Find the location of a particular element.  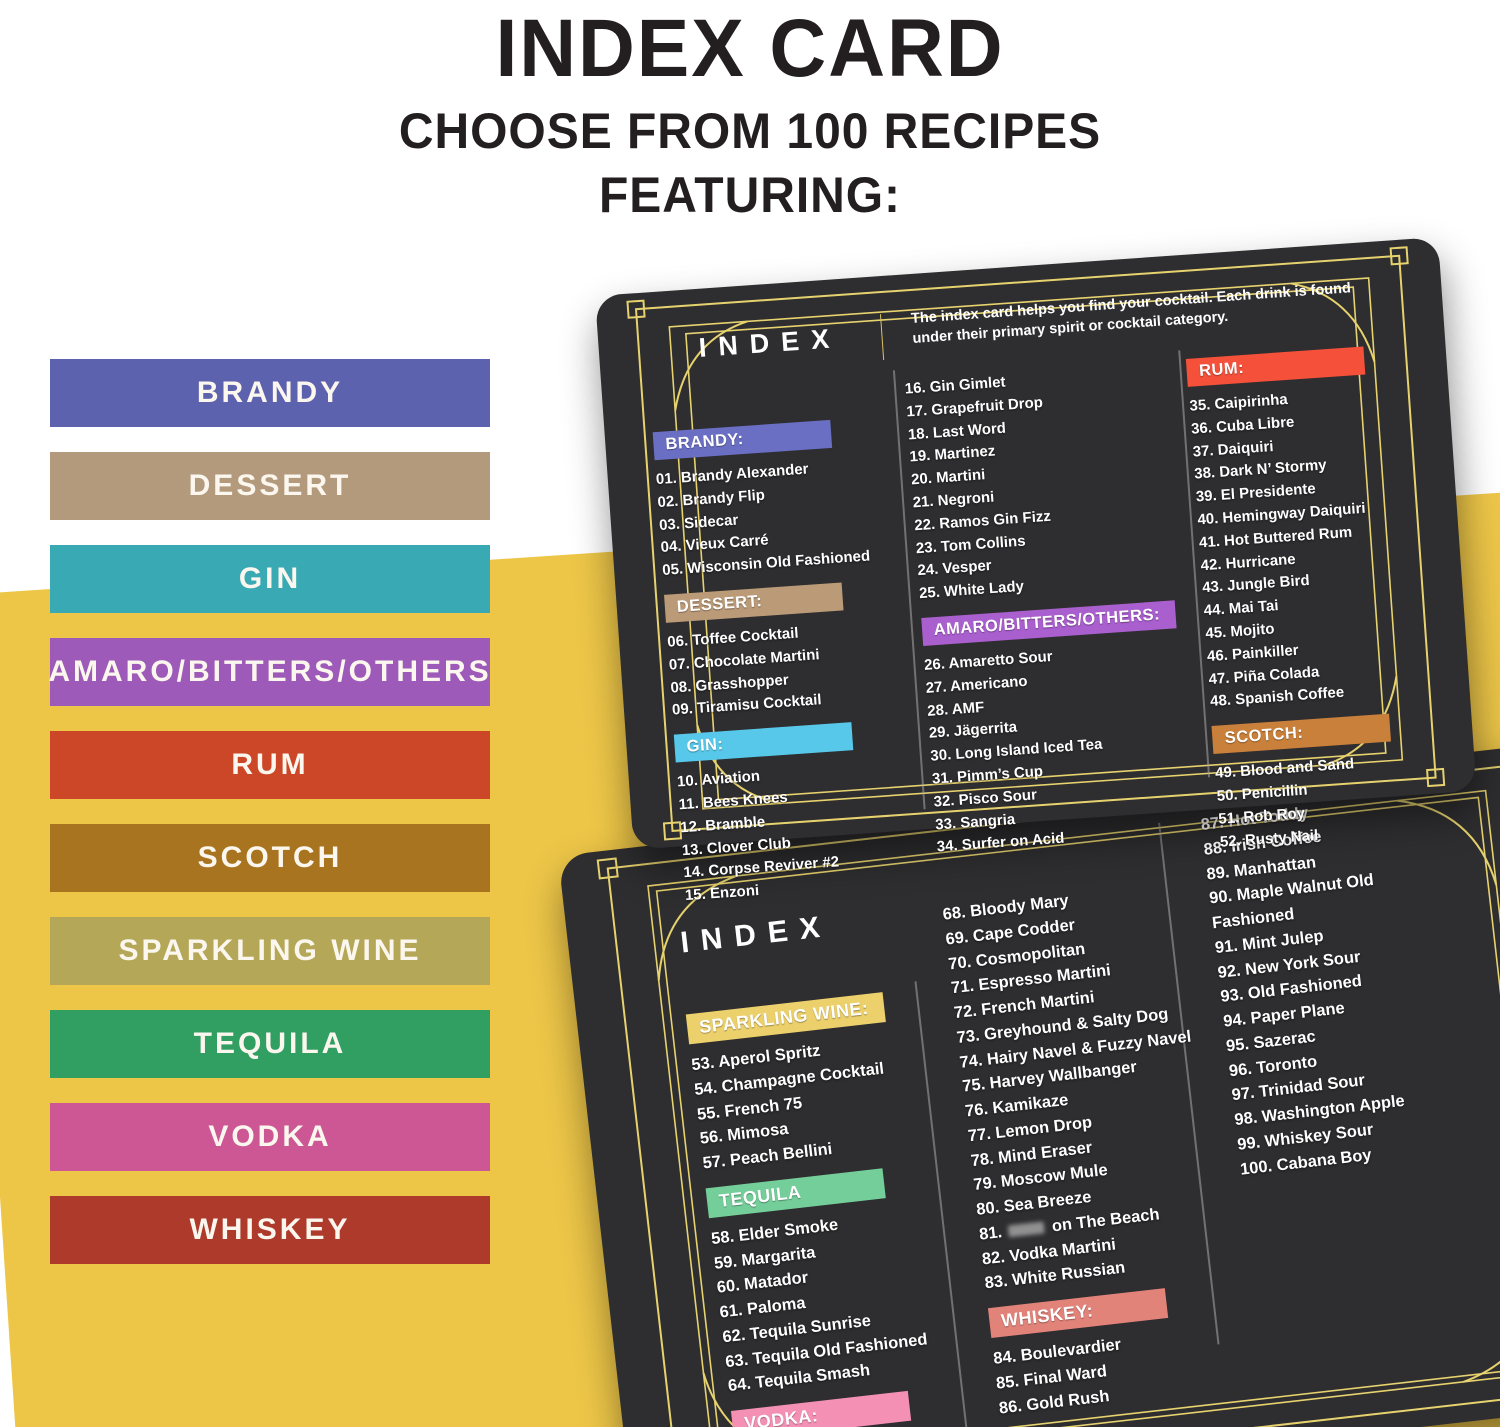

category-bar-dessert: DESSERT is located at coordinates (270, 486).